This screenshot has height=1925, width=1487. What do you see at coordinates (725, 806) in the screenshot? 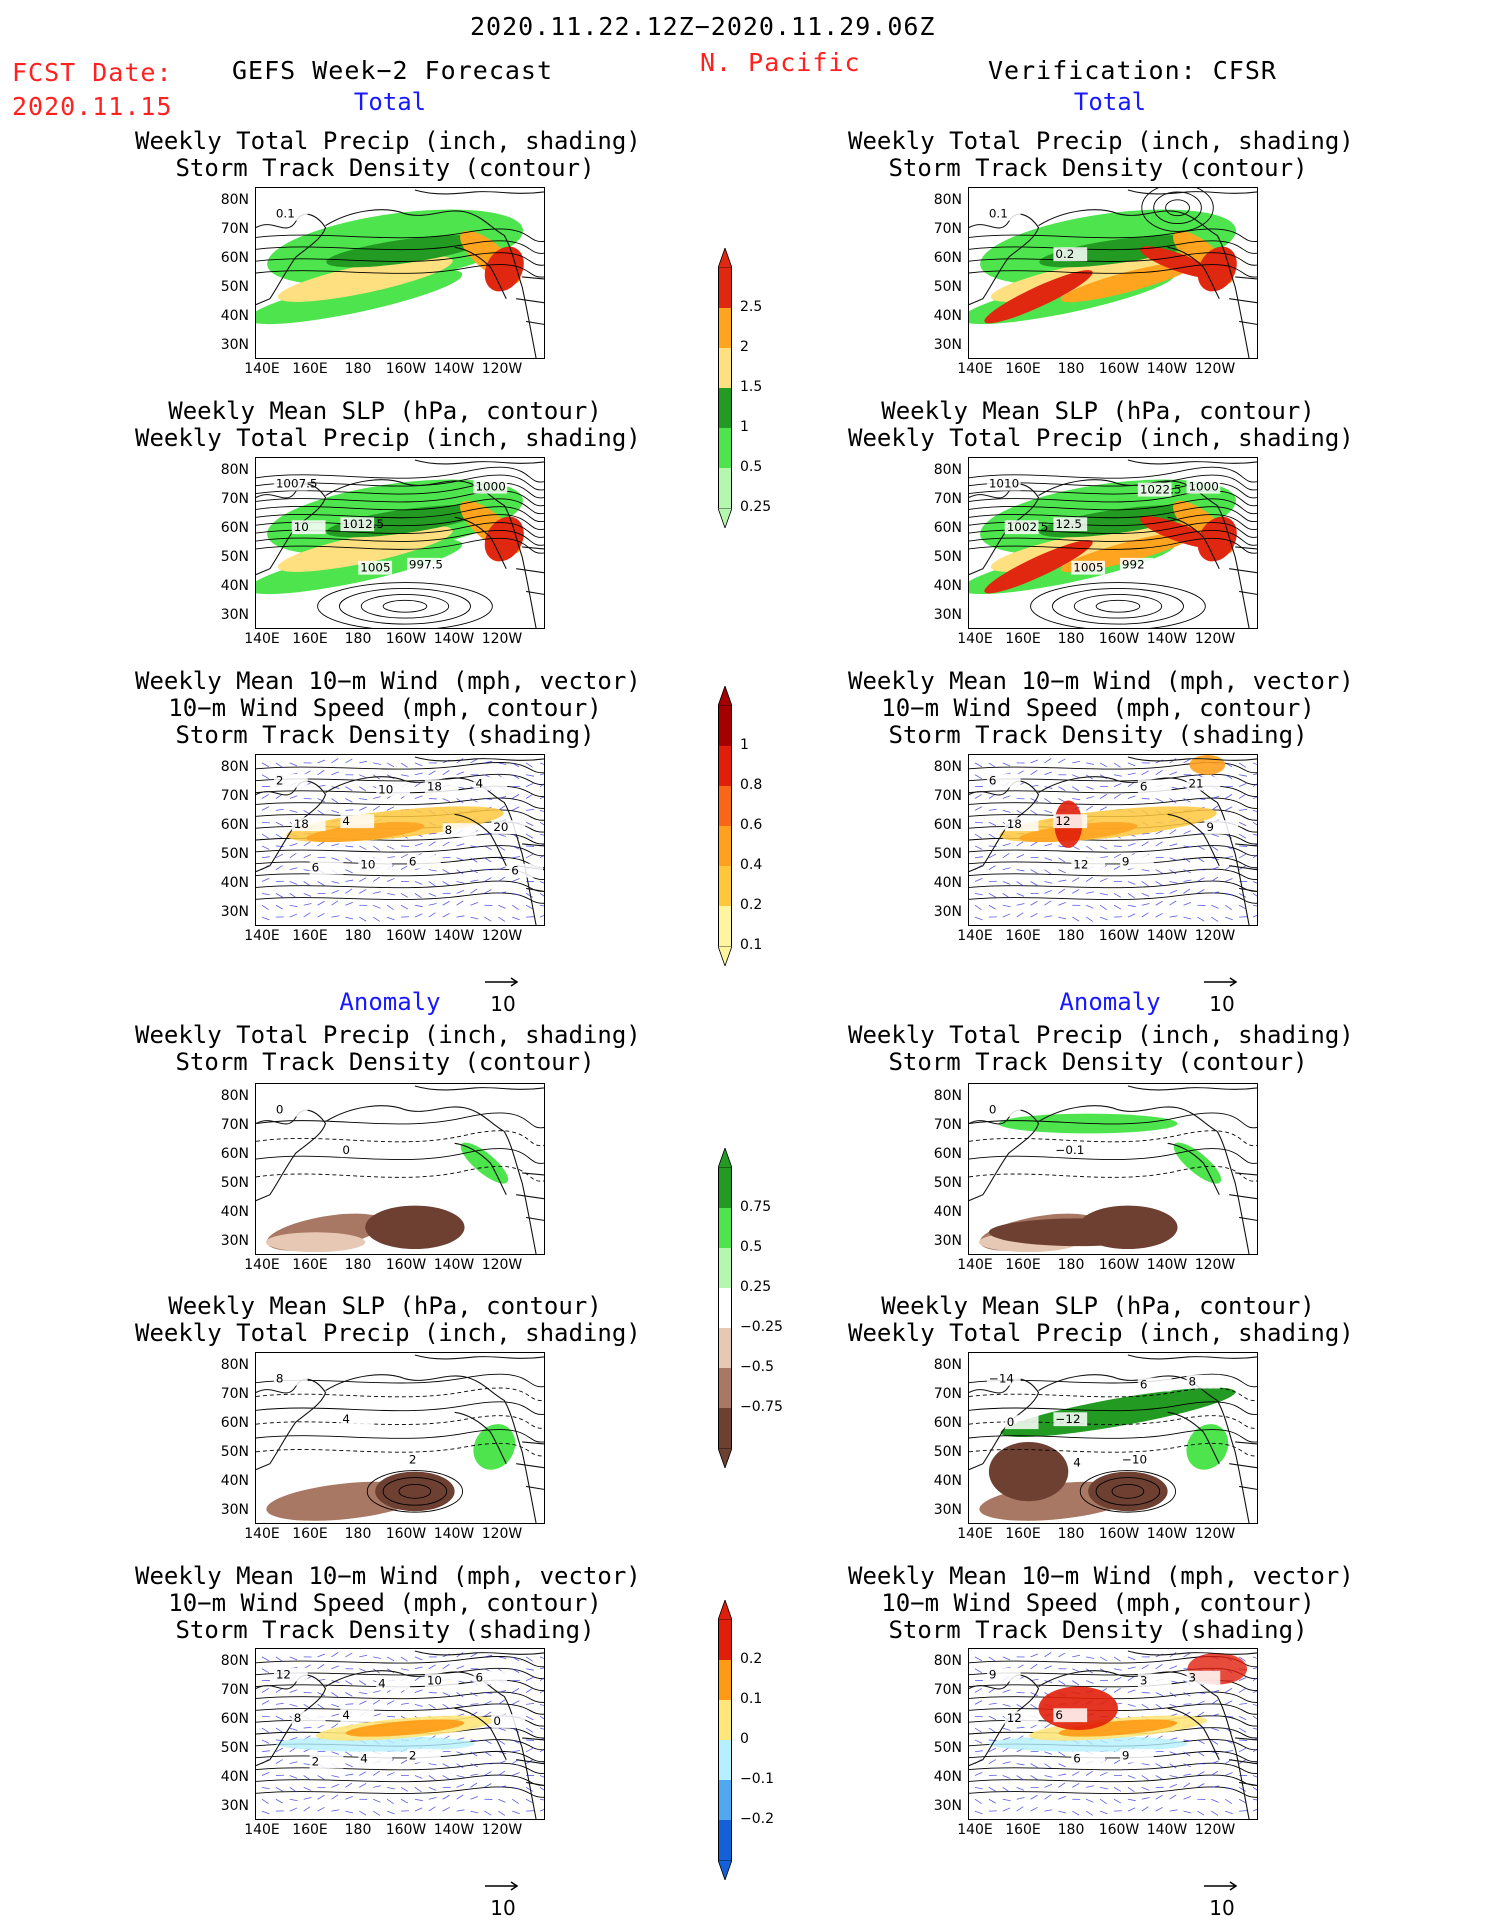
I see `colorbar-segment` at bounding box center [725, 806].